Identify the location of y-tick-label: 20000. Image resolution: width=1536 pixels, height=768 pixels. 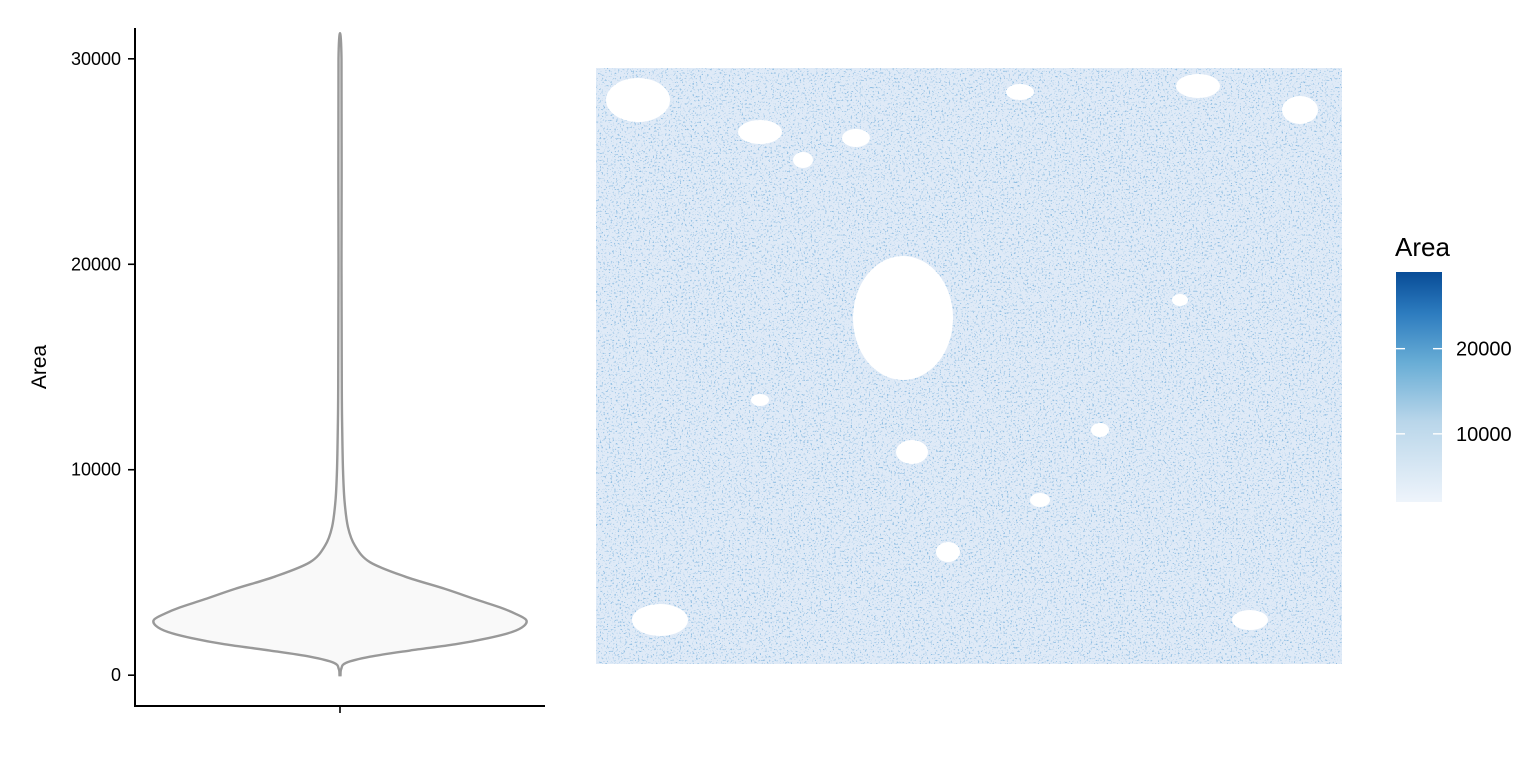
(96, 264).